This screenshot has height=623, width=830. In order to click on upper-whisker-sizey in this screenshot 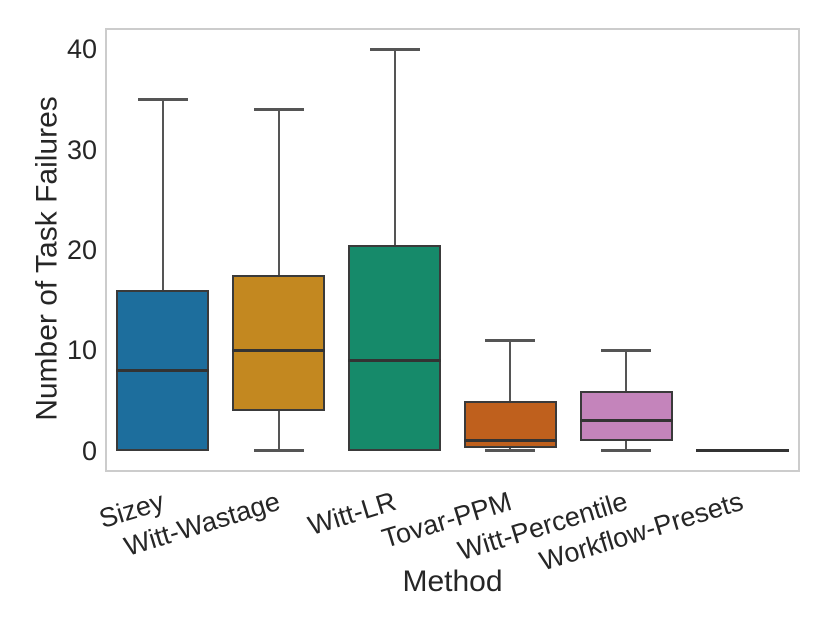, I will do `click(162, 195)`.